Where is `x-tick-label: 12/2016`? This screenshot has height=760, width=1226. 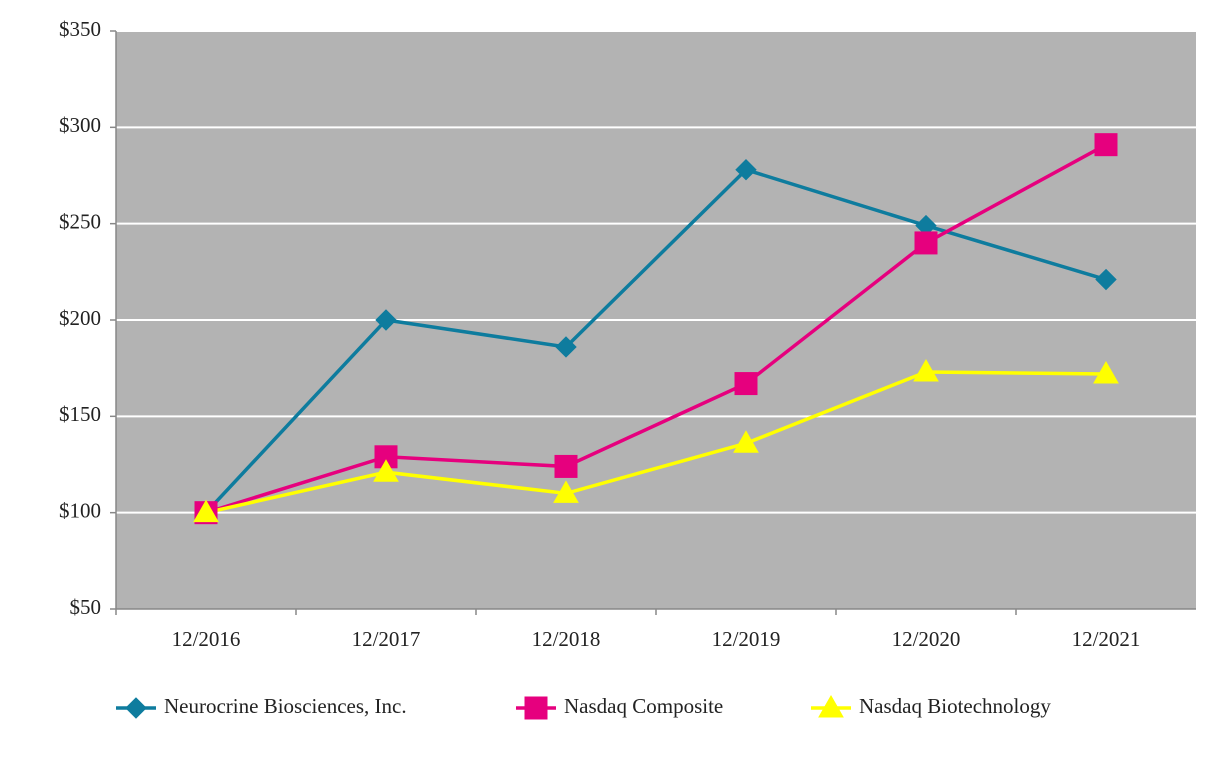 x-tick-label: 12/2016 is located at coordinates (206, 639).